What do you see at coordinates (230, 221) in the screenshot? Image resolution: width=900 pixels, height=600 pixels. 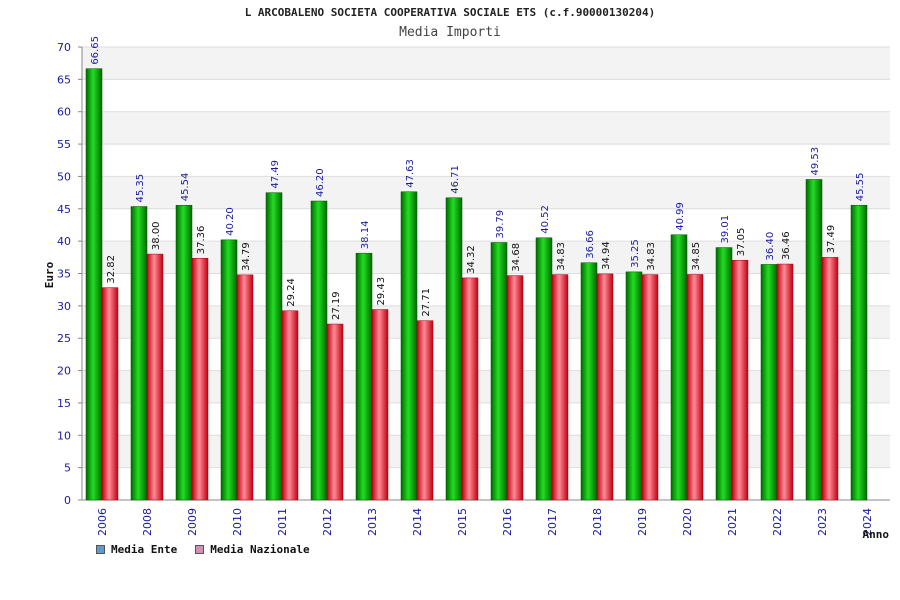 I see `data-label: 40.20` at bounding box center [230, 221].